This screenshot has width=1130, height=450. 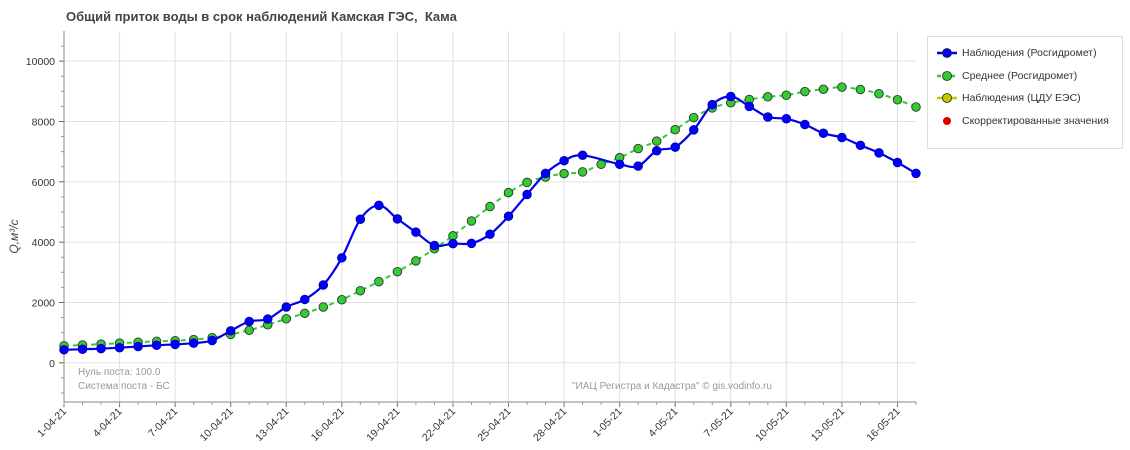 What do you see at coordinates (1021, 98) in the screenshot?
I see `legend-label: Наблюдения (ЦДУ ЕЭС)` at bounding box center [1021, 98].